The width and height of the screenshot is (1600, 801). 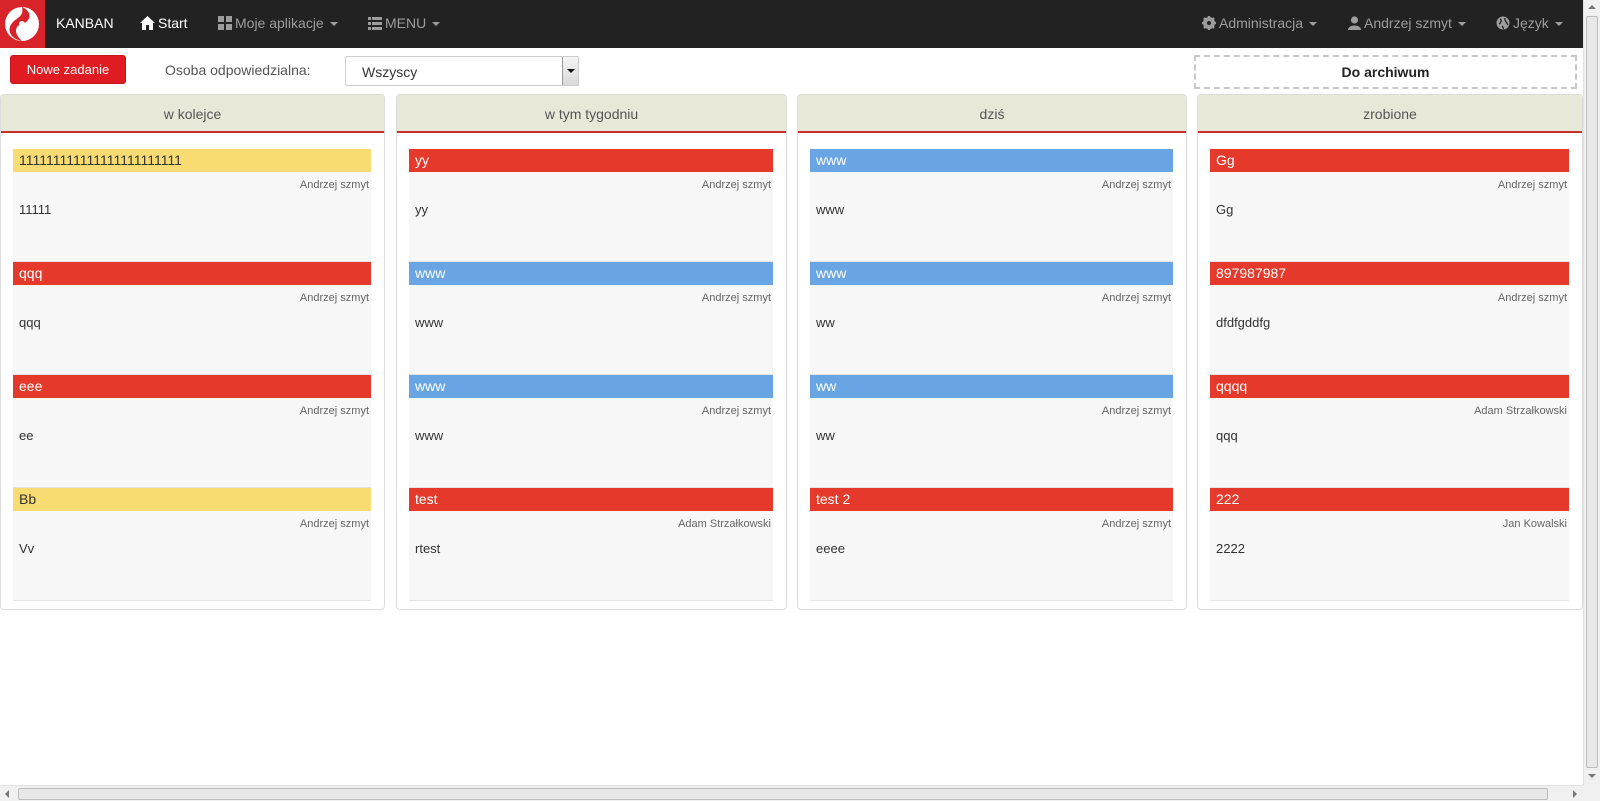 I want to click on card-description: ee, so click(x=26, y=435).